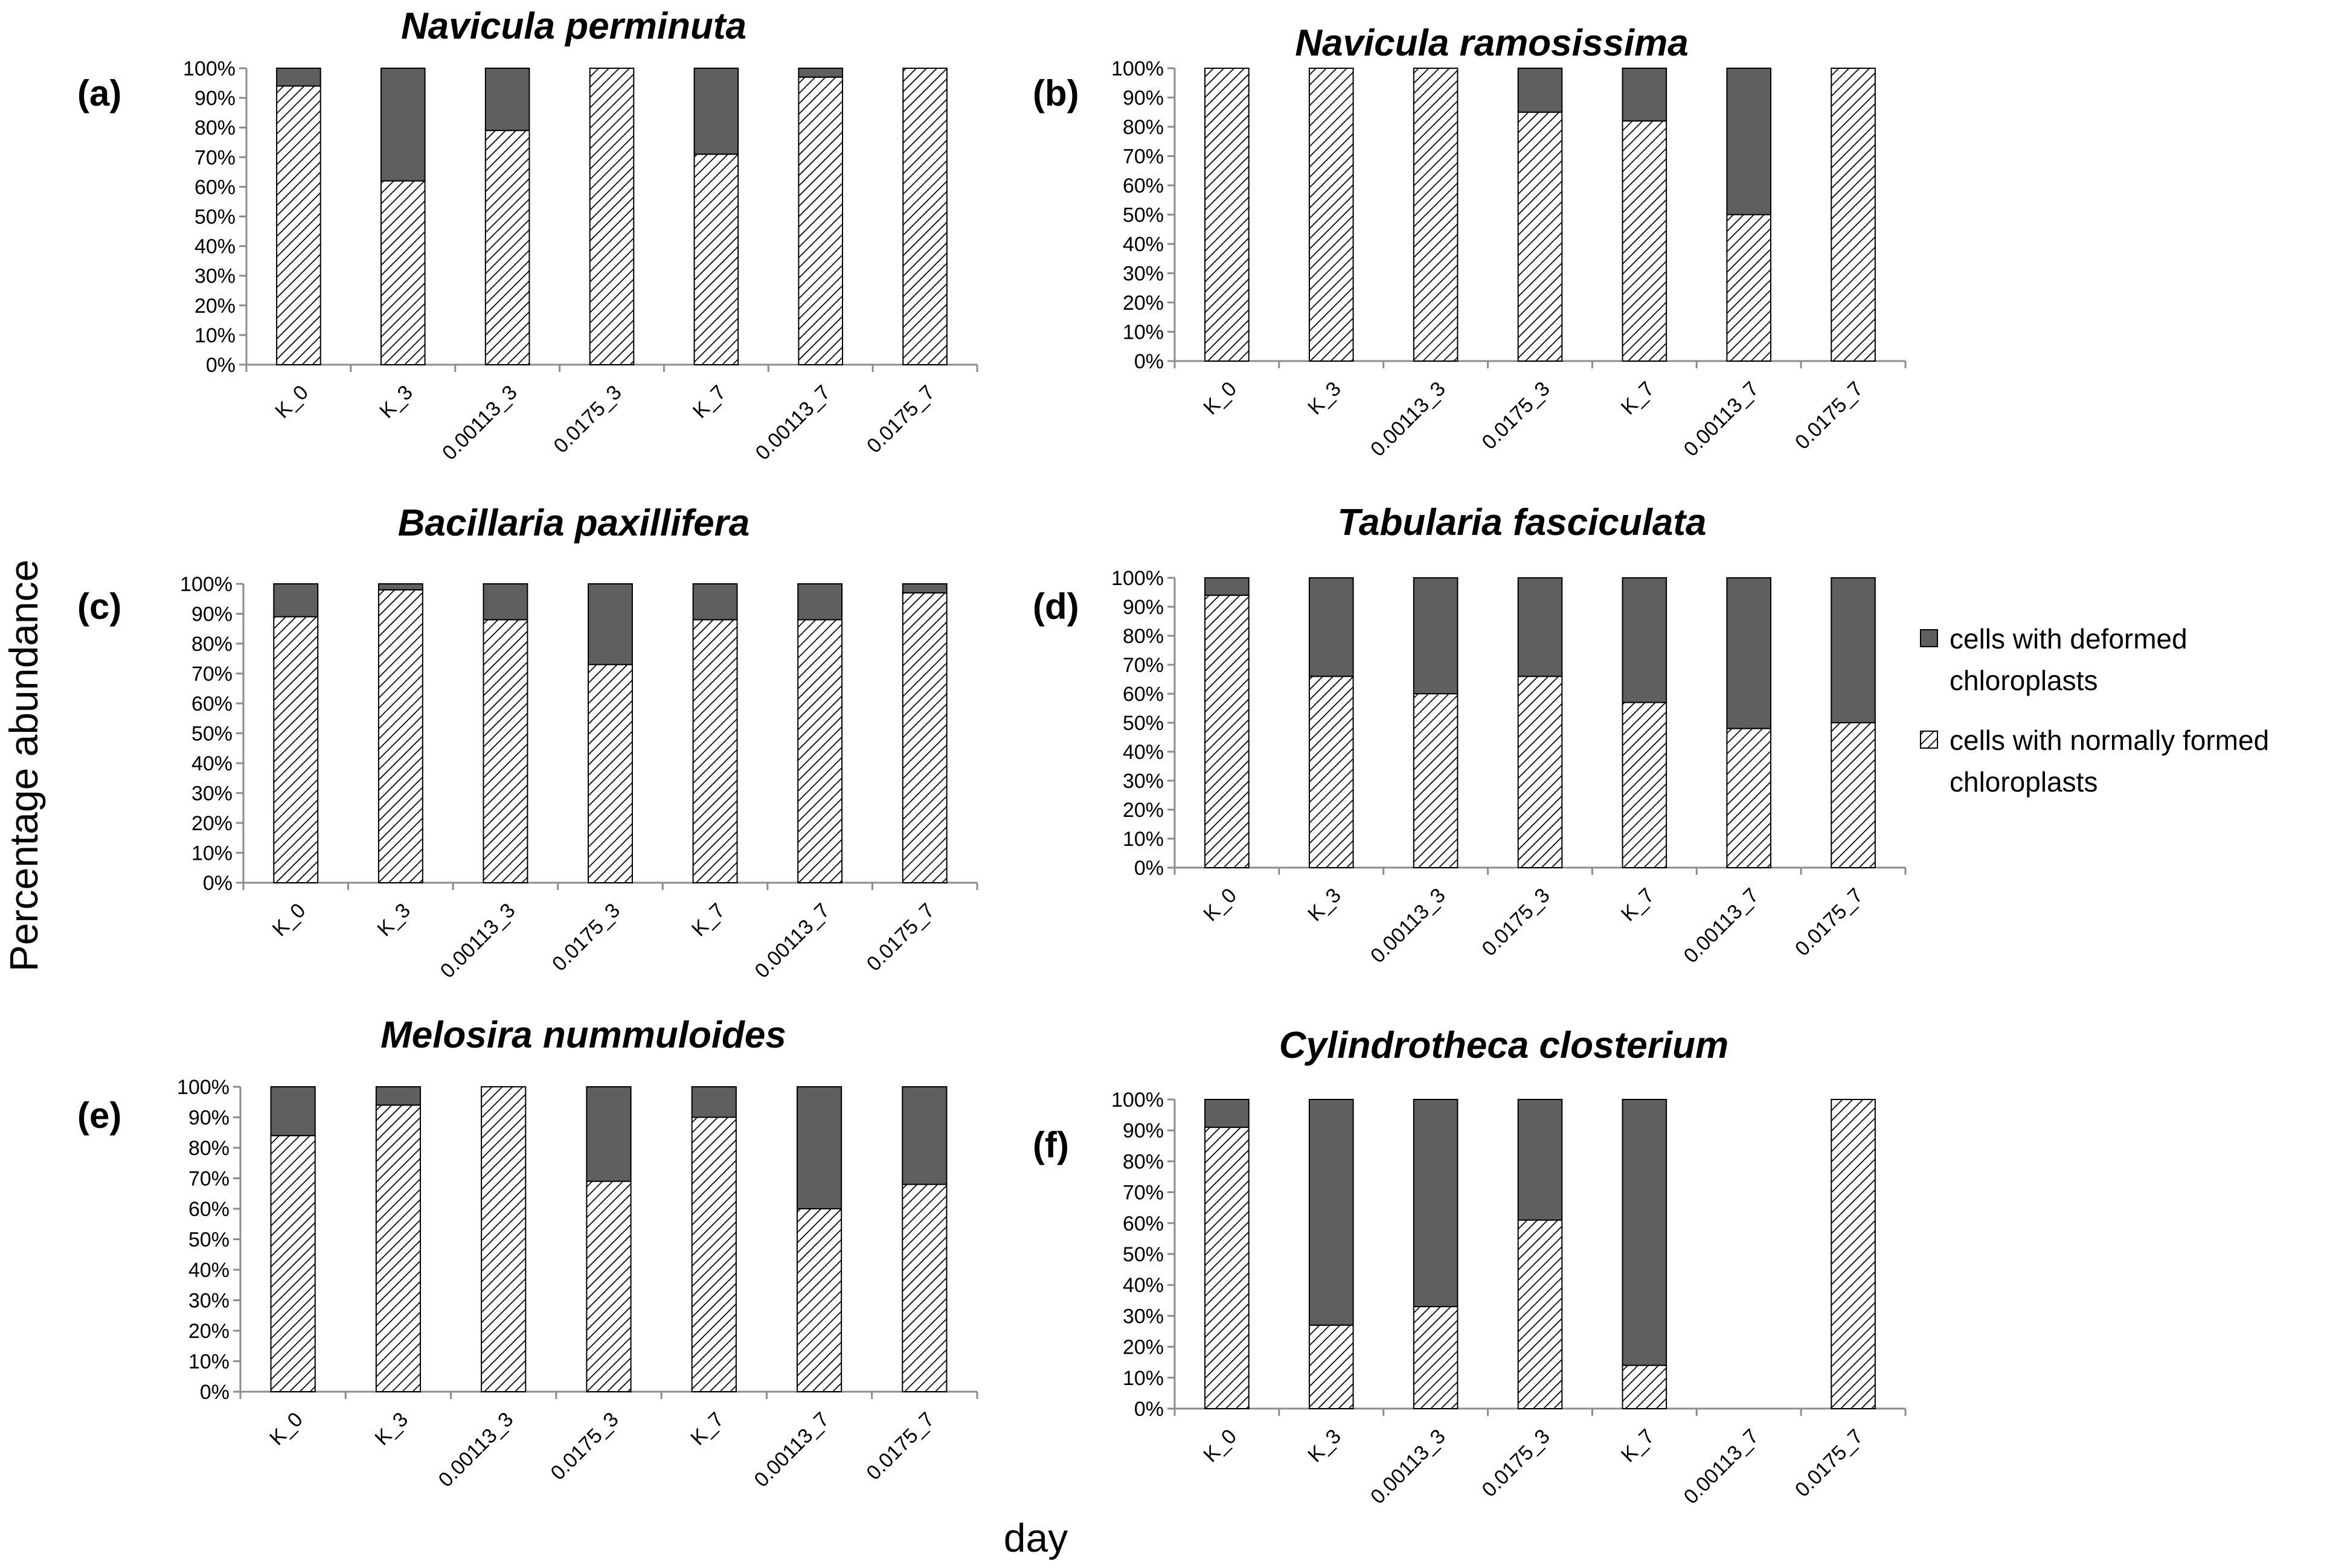  What do you see at coordinates (2024, 782) in the screenshot?
I see `legend-label-normal-line2: chloroplasts` at bounding box center [2024, 782].